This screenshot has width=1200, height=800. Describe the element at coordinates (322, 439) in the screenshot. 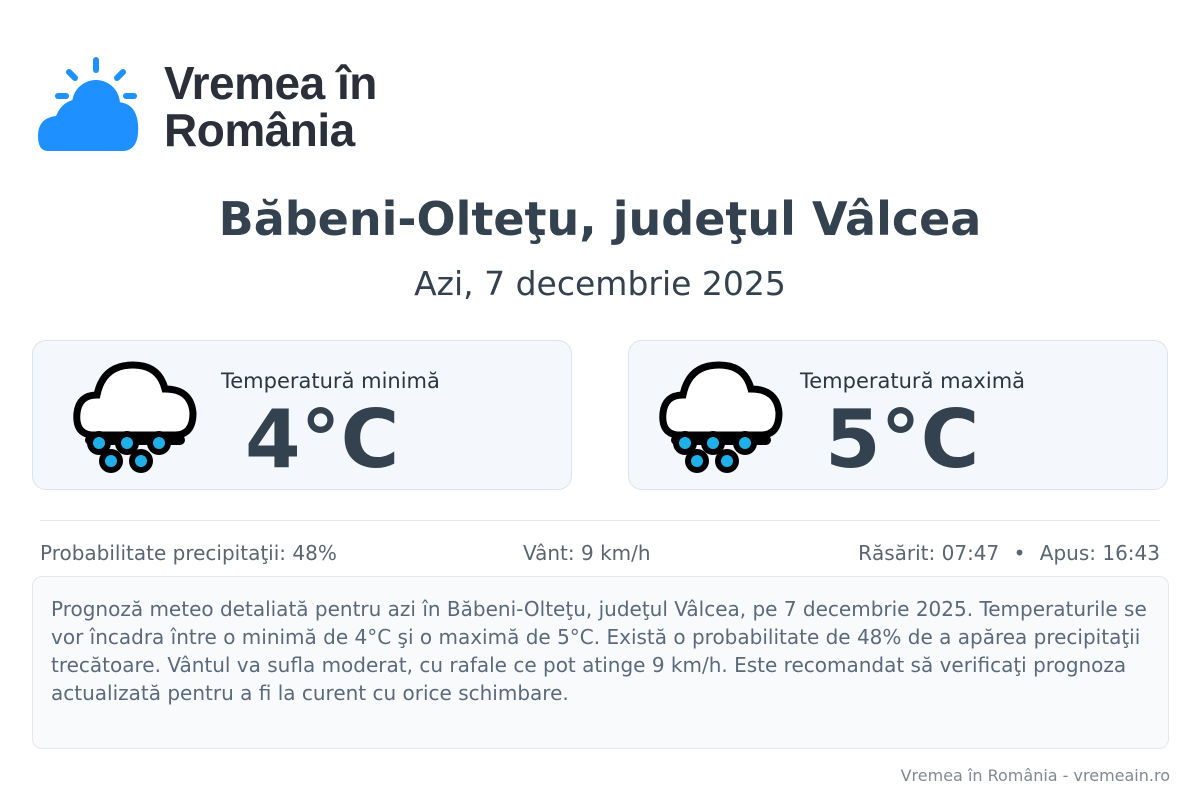

I see `min-temp-value: 4°C` at that location.